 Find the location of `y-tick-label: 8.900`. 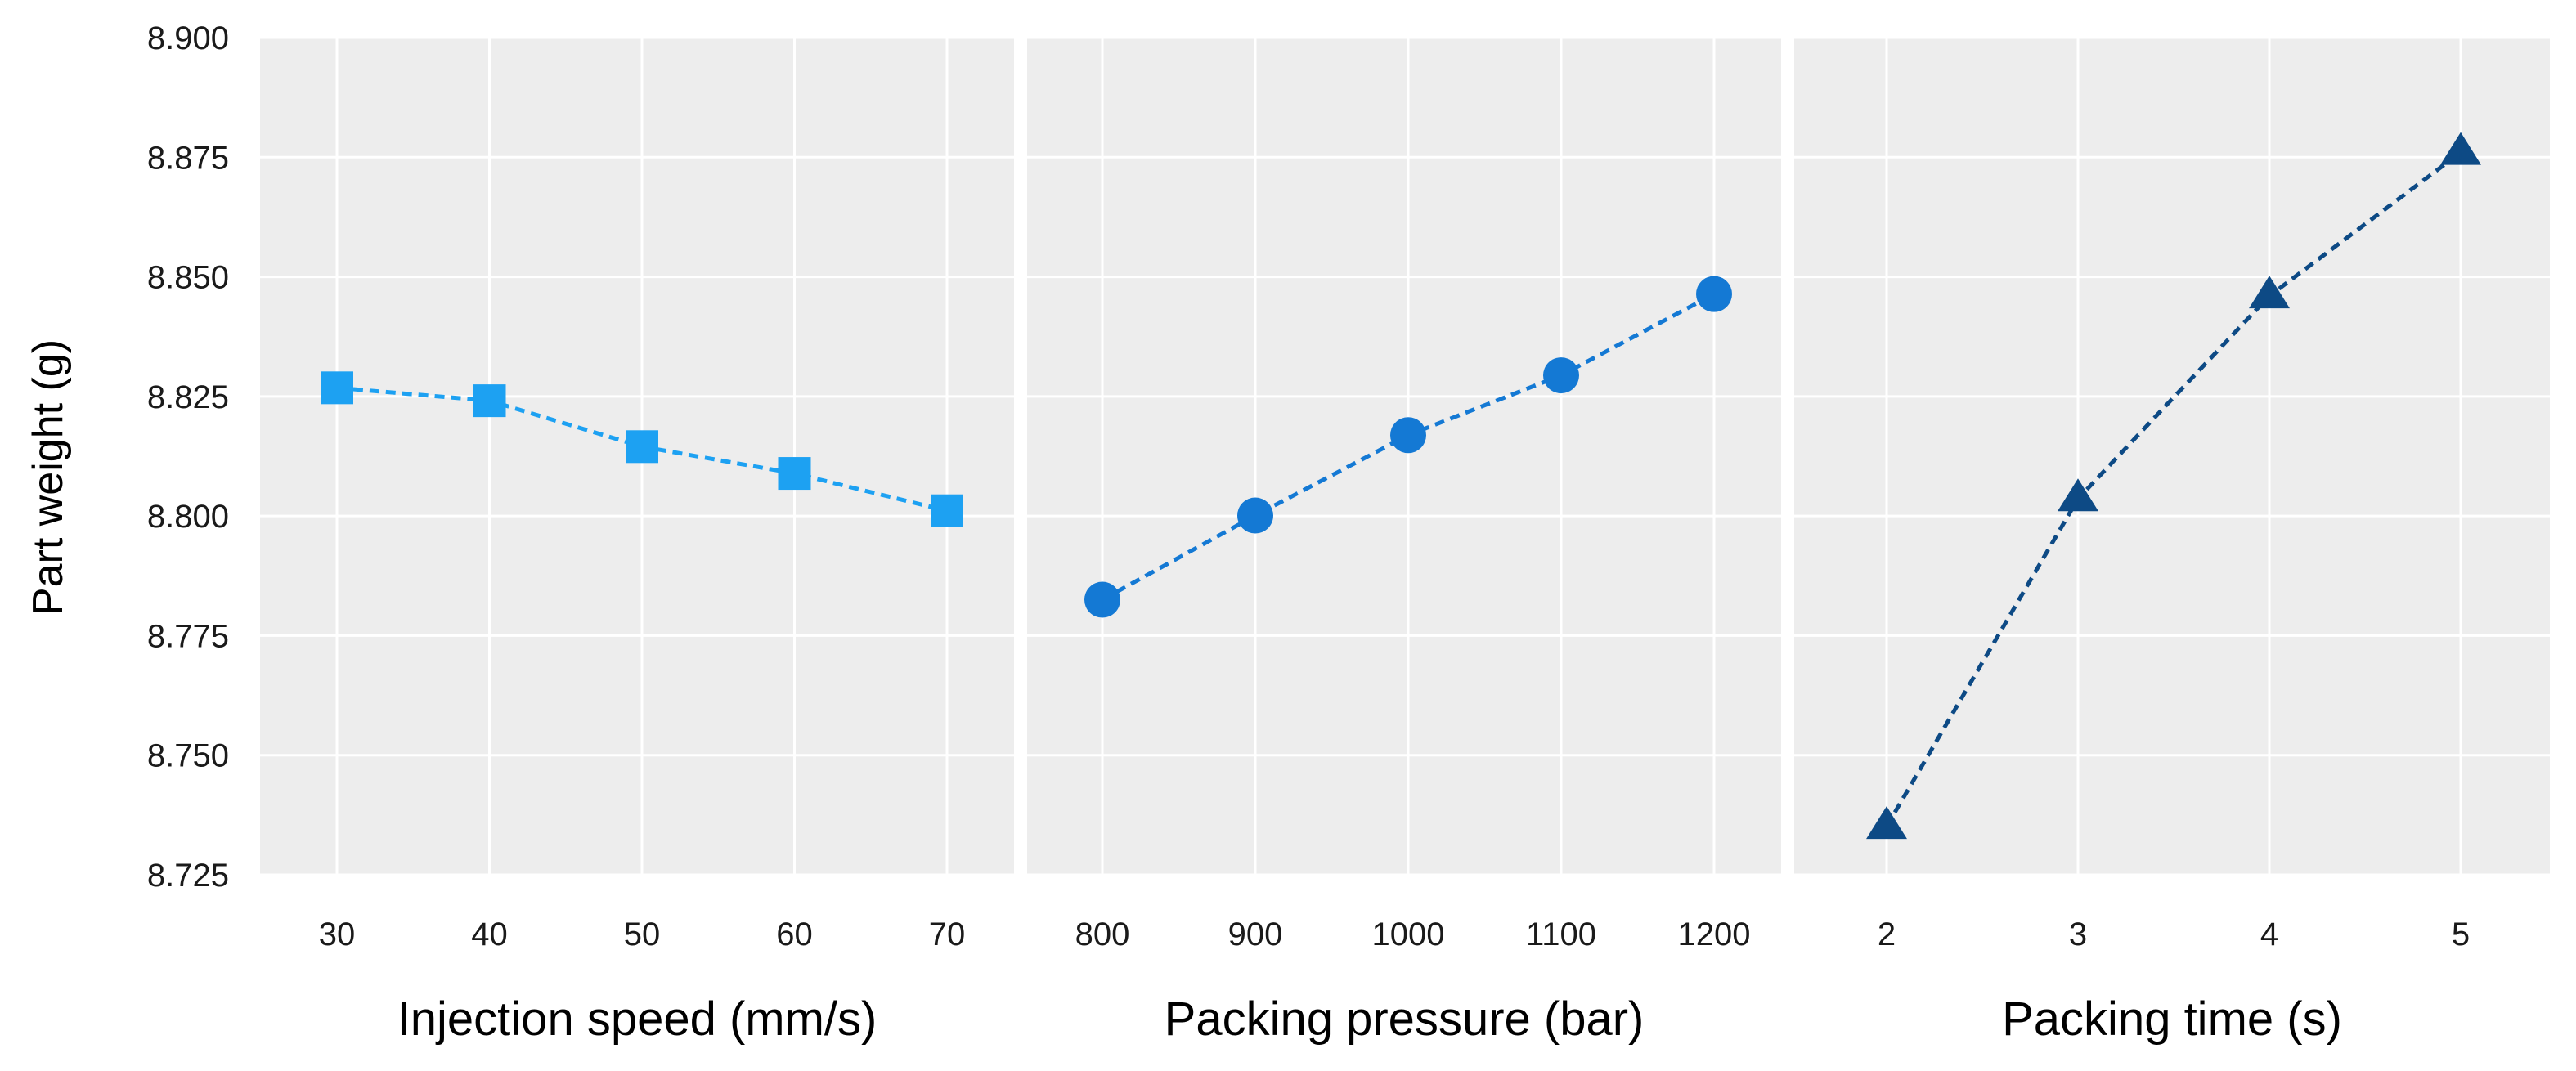

y-tick-label: 8.900 is located at coordinates (188, 38).